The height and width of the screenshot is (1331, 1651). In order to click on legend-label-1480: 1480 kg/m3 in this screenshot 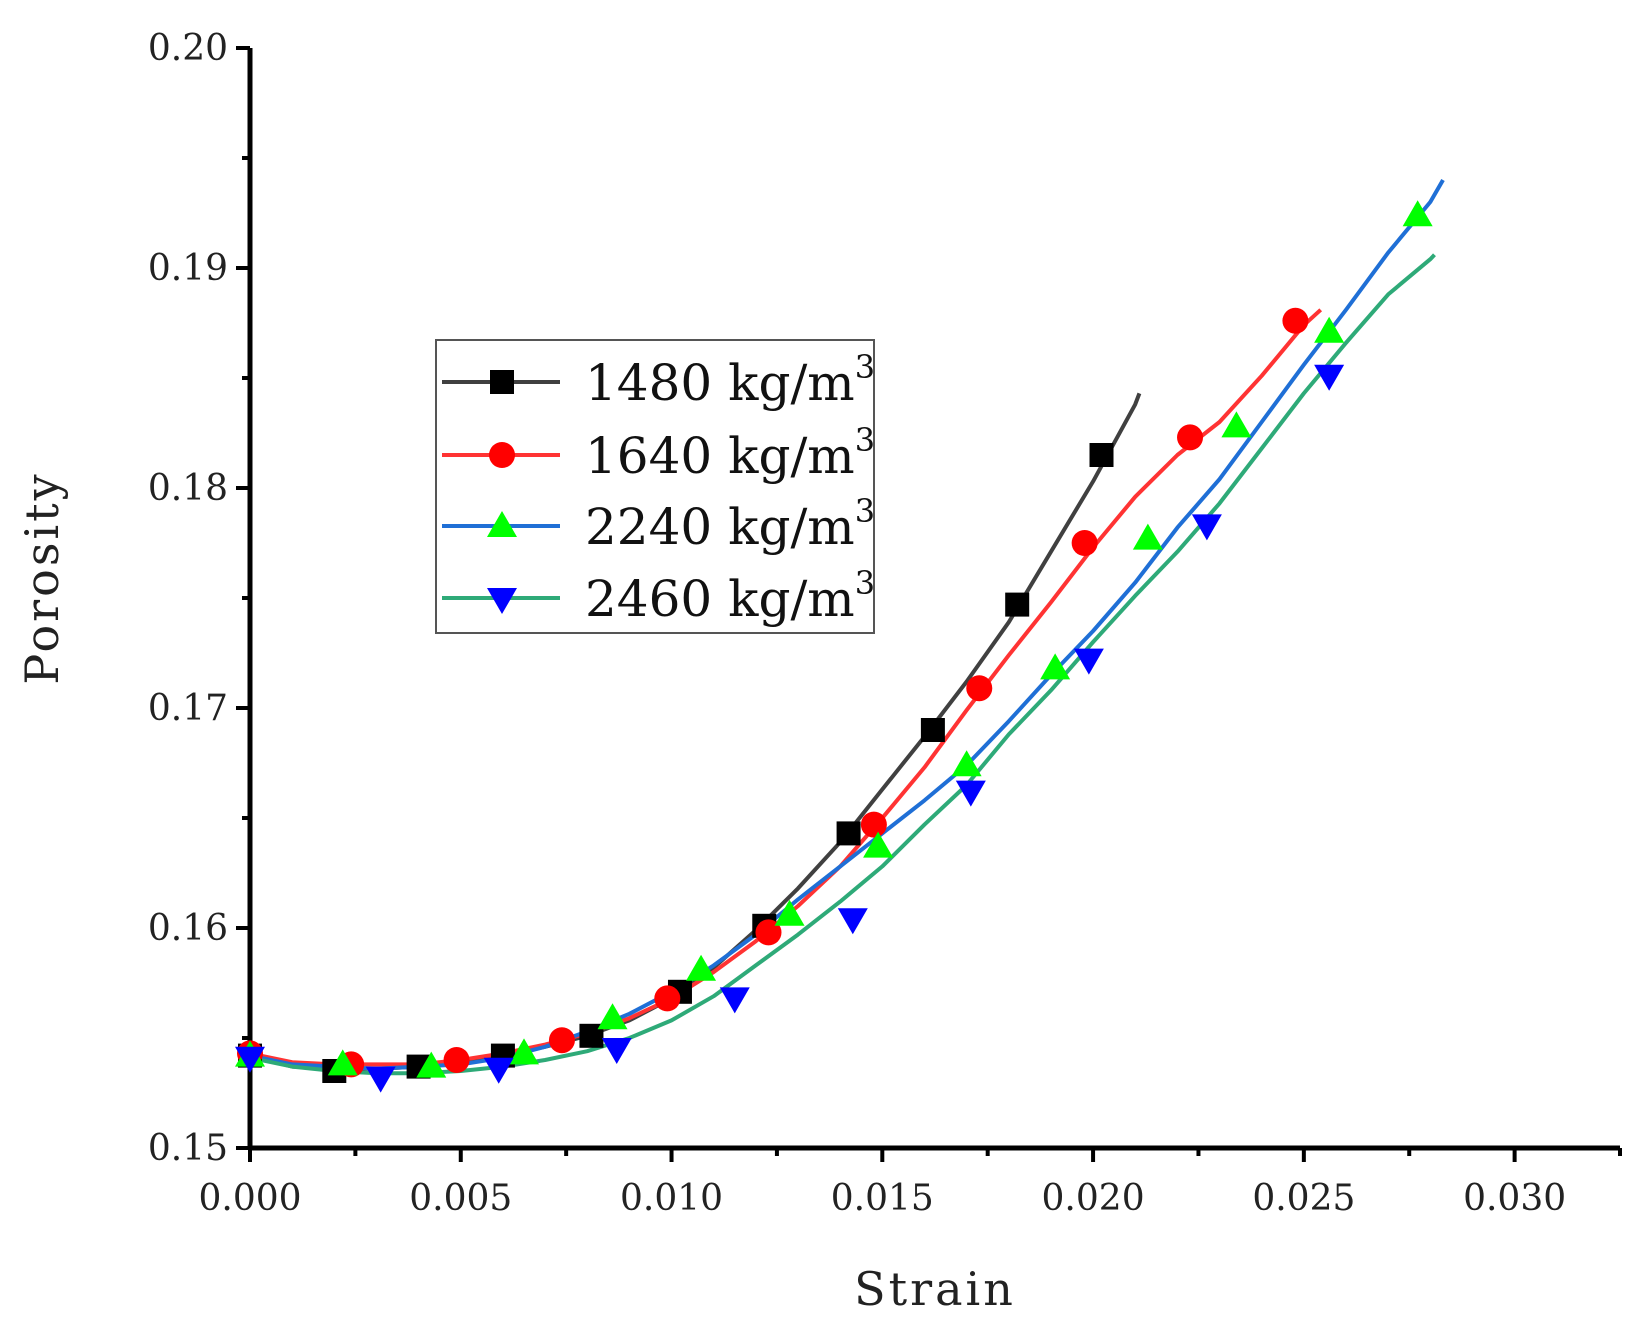, I will do `click(730, 380)`.